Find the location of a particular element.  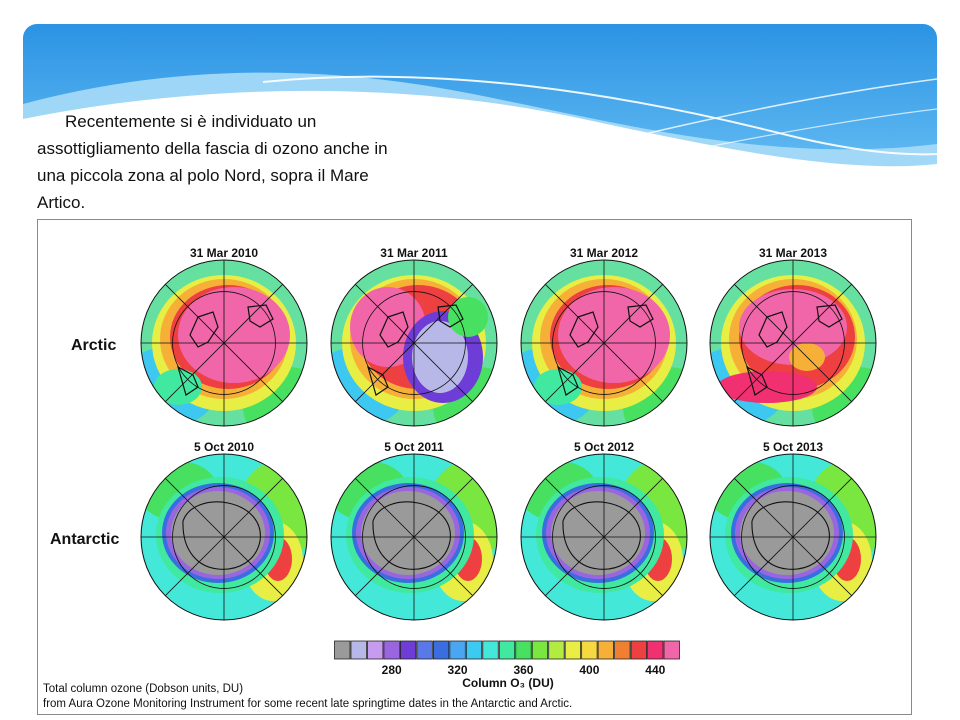

row-label-antarctic: Antarctic is located at coordinates (85, 539).